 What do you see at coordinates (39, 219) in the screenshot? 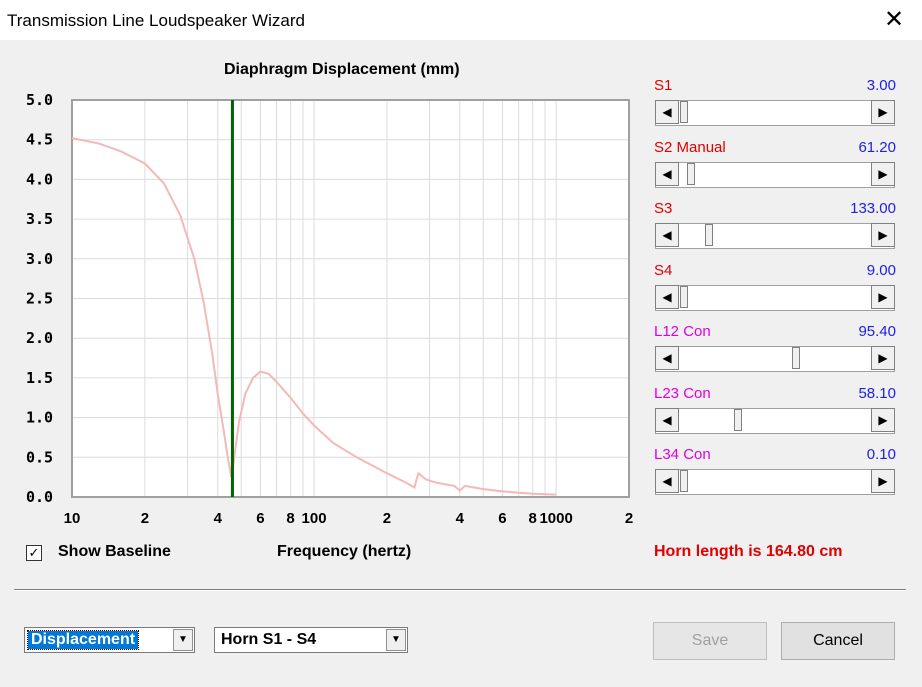
I see `y-tick-label: 3.5` at bounding box center [39, 219].